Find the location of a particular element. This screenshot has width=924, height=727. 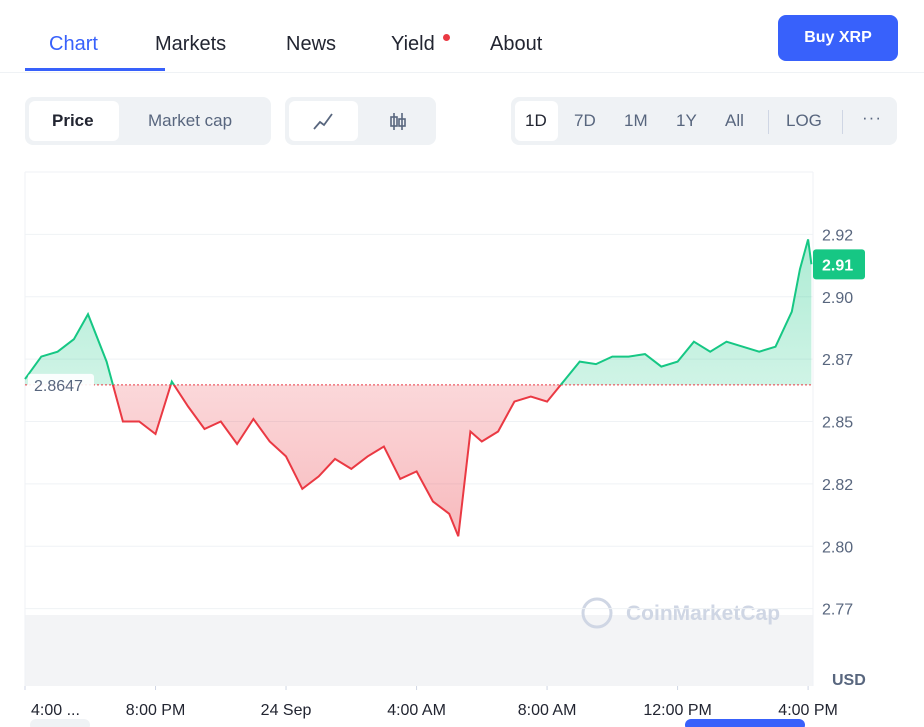

range-toggle is located at coordinates (704, 121).